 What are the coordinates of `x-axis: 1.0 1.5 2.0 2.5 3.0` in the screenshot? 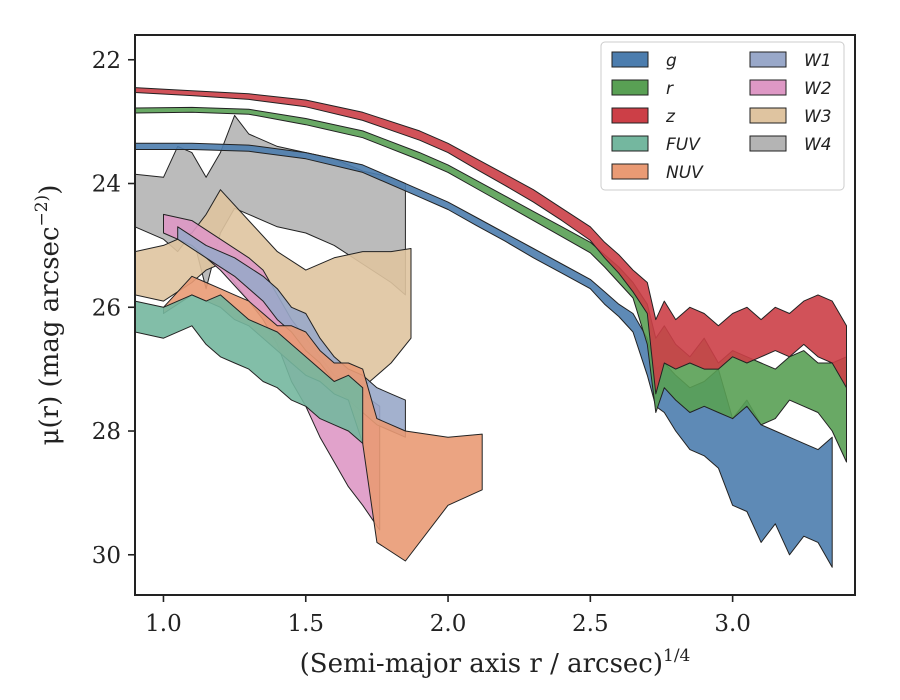 It's located at (448, 616).